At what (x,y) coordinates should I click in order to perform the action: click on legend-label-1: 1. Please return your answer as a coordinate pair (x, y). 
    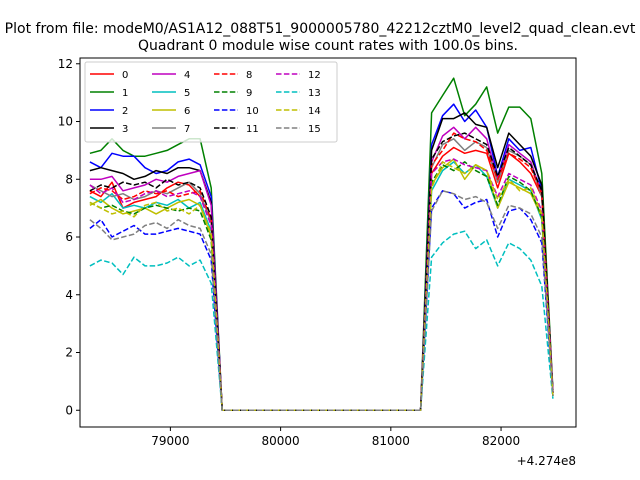
    Looking at the image, I should click on (125, 93).